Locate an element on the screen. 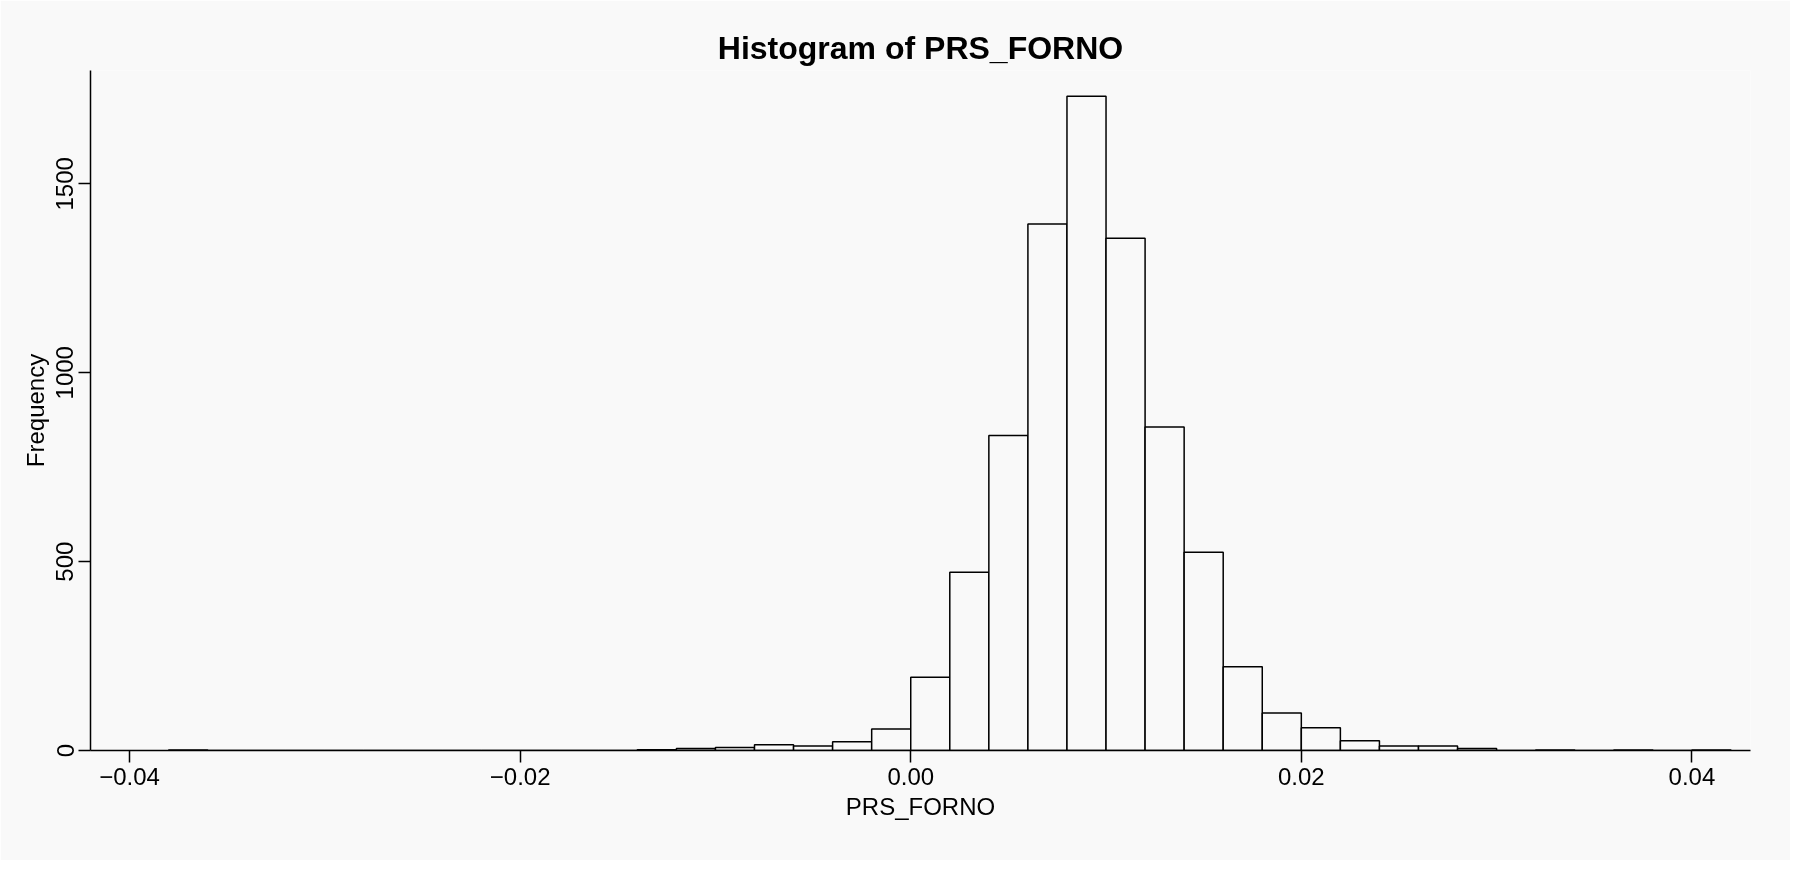  x-tick-label: −0.04 is located at coordinates (129, 776).